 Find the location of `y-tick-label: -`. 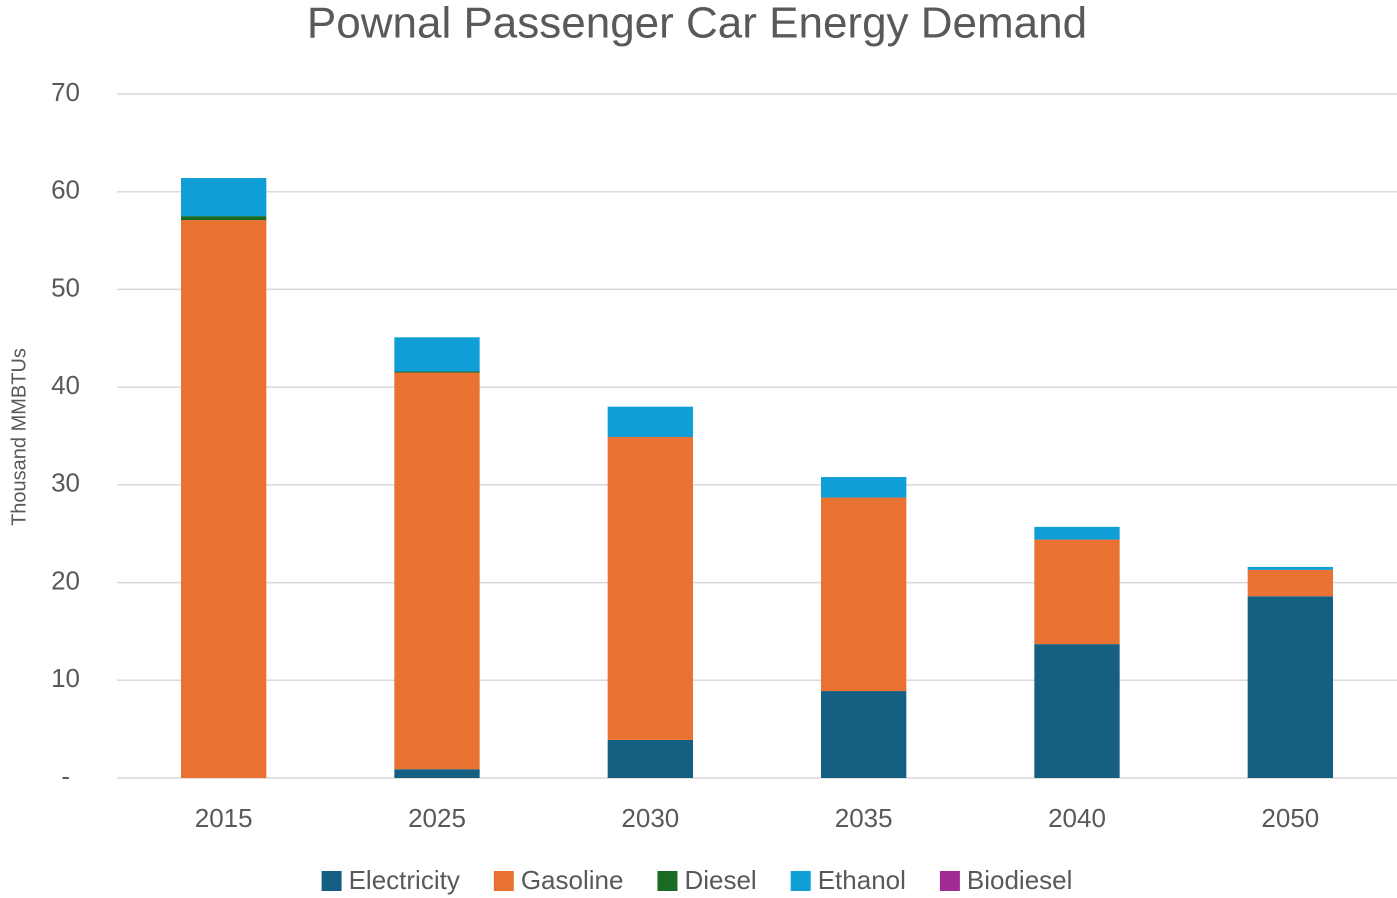

y-tick-label: - is located at coordinates (65, 776).